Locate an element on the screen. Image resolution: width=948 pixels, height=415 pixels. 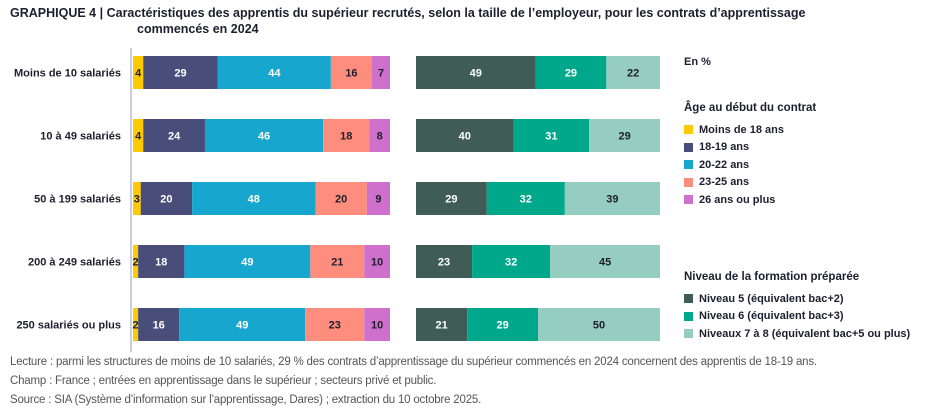
data-label: 32 is located at coordinates (526, 200).